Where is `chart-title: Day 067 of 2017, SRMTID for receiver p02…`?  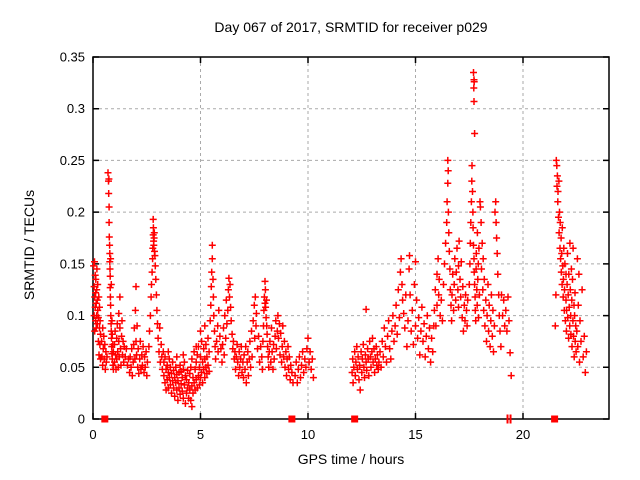
chart-title: Day 067 of 2017, SRMTID for receiver p02… is located at coordinates (350, 27).